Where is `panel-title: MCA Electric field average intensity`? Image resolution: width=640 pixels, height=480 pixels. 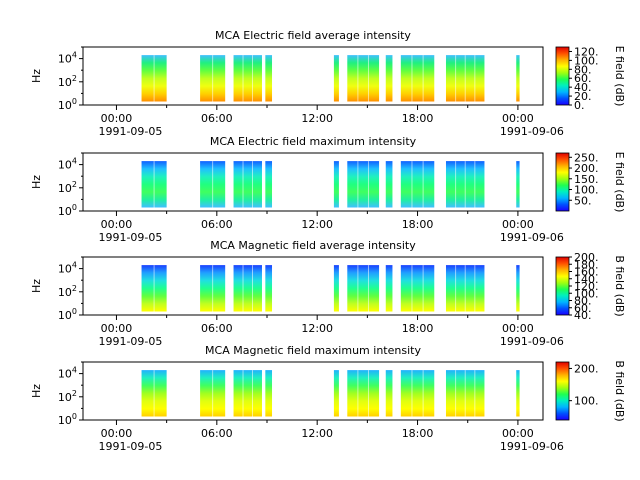
panel-title: MCA Electric field average intensity is located at coordinates (313, 35).